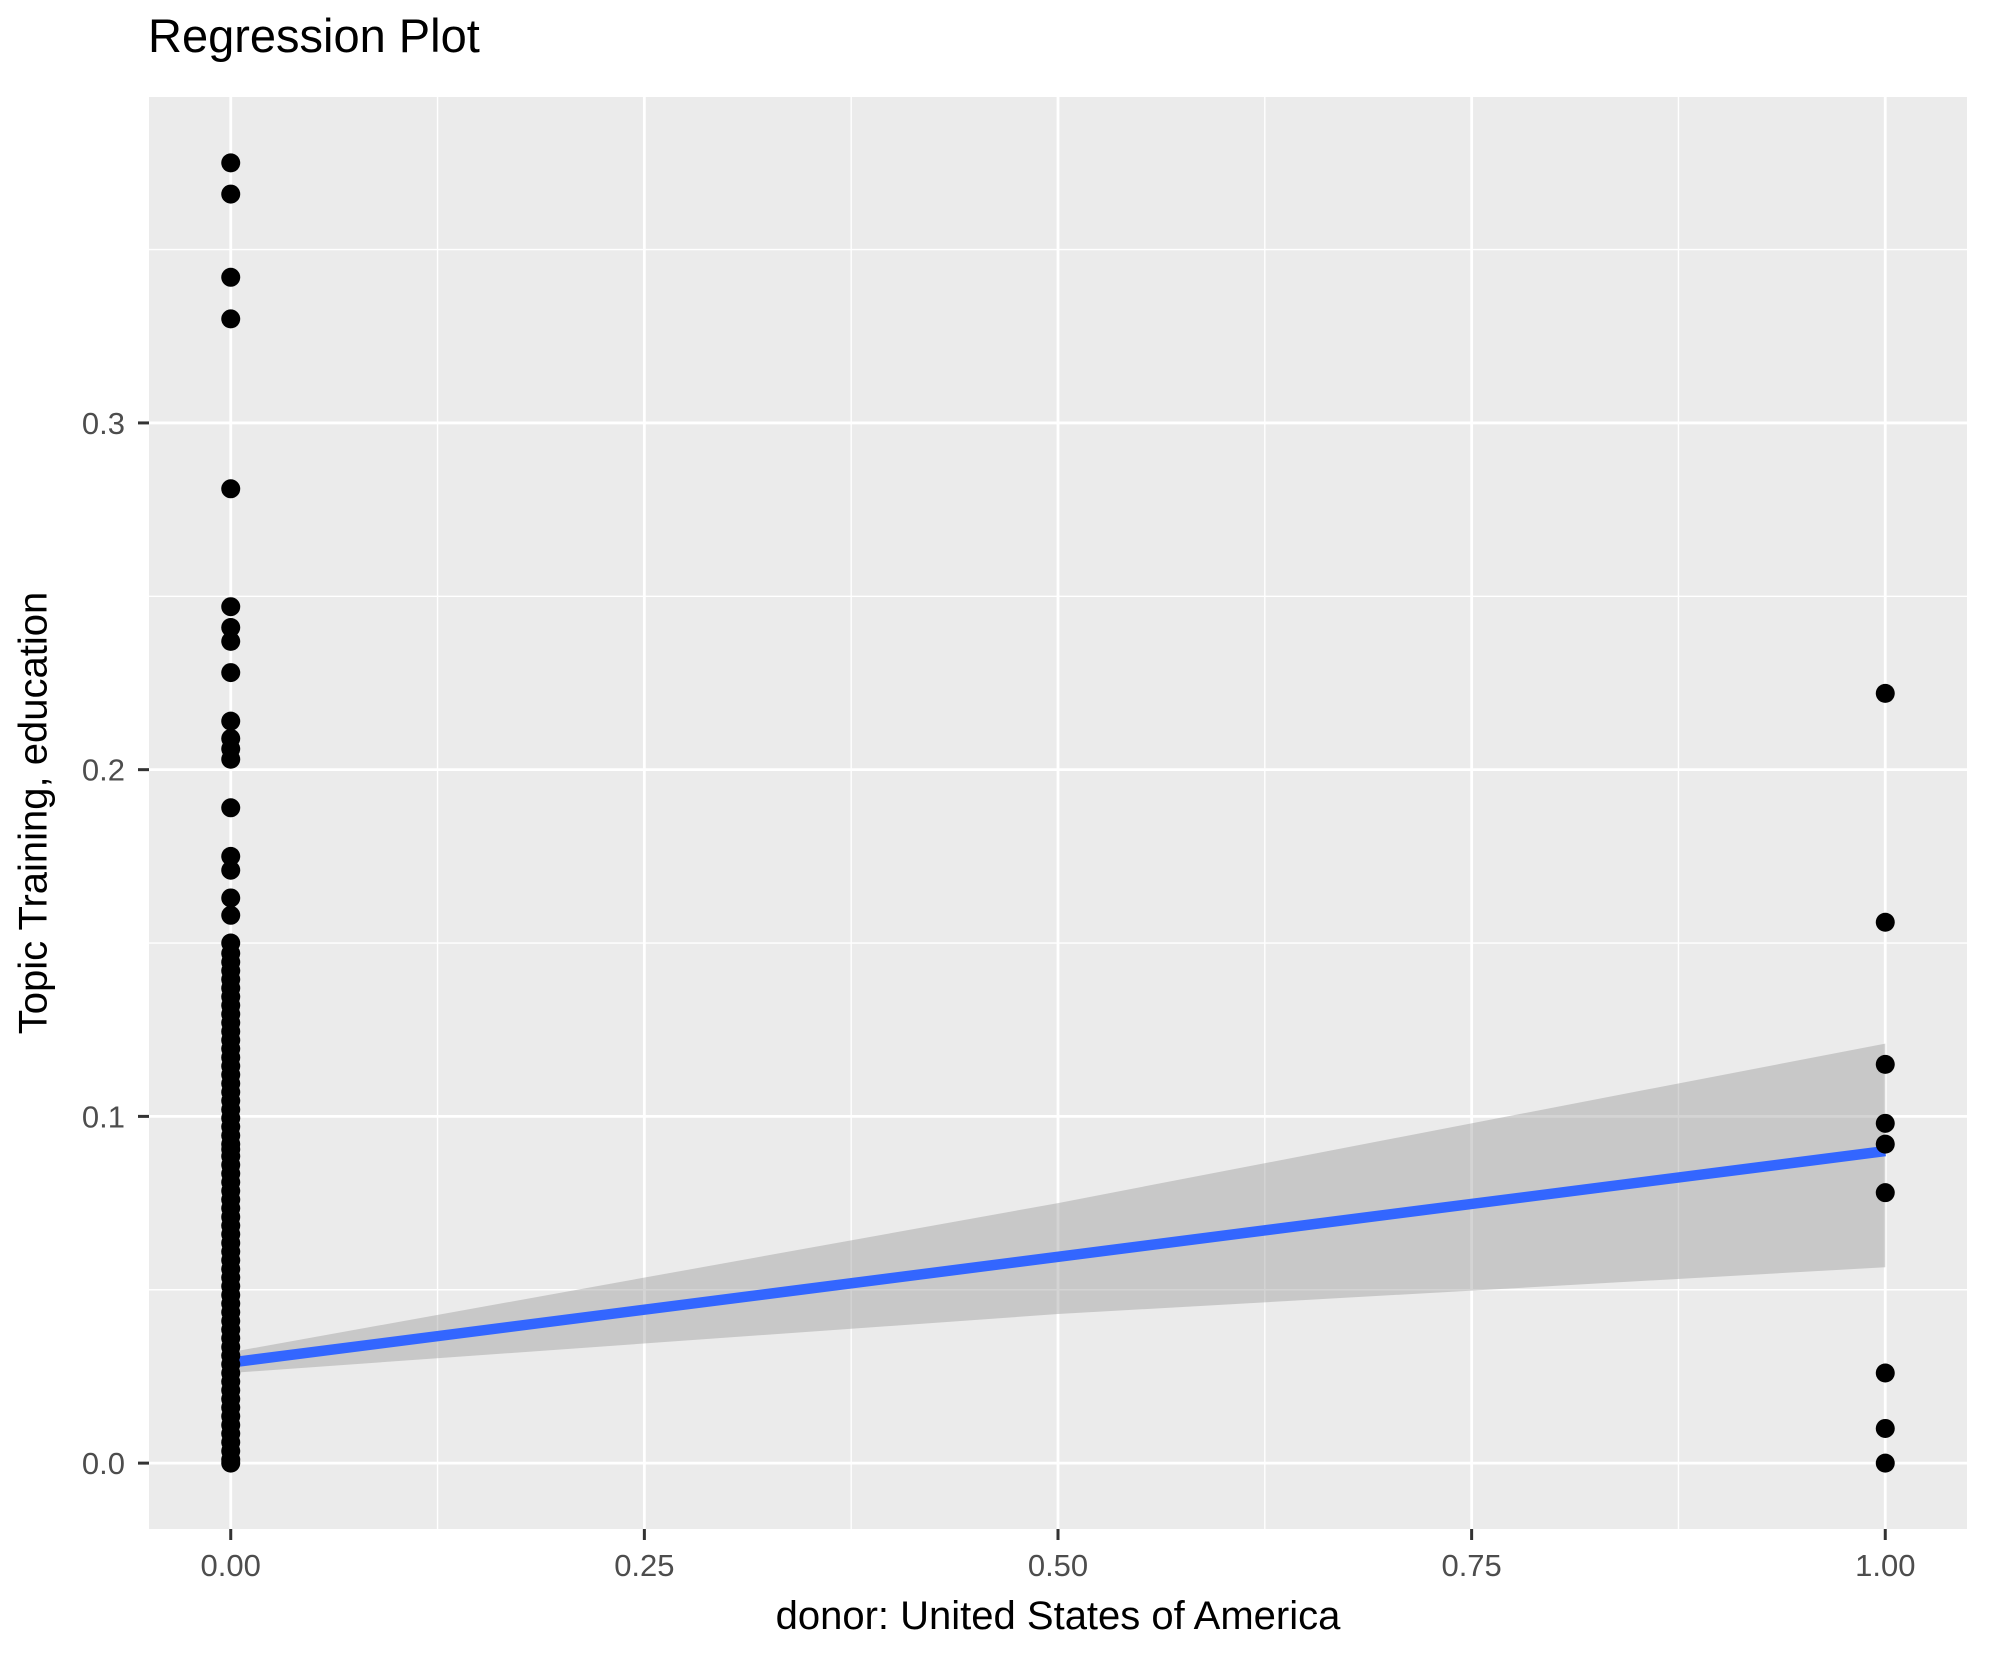 The image size is (1990, 1665). I want to click on x-tick-label: 0.00, so click(231, 1565).